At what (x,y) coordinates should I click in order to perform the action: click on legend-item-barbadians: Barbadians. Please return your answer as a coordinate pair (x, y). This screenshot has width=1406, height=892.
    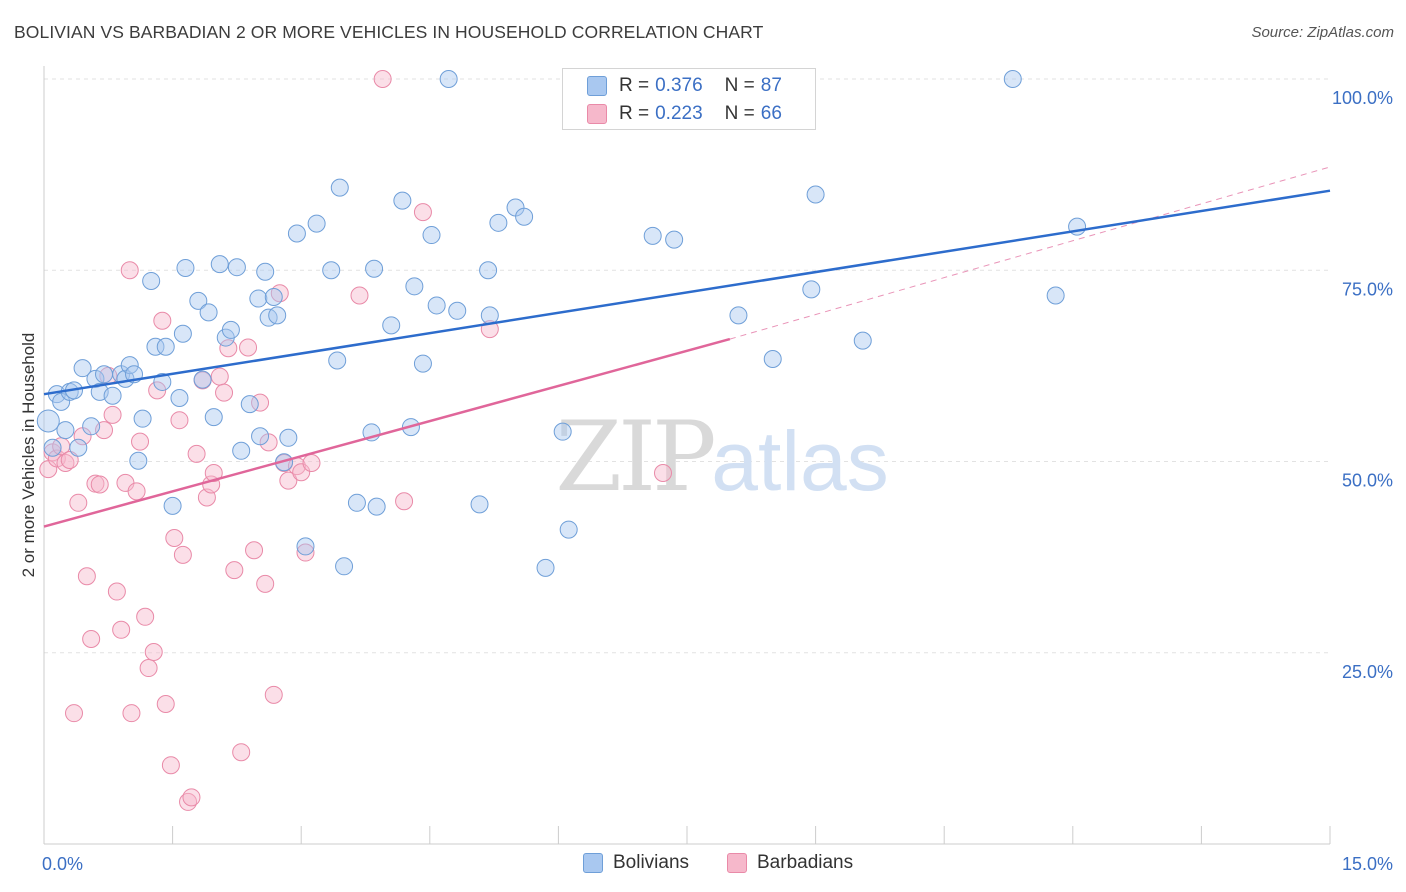
    Looking at the image, I should click on (790, 863).